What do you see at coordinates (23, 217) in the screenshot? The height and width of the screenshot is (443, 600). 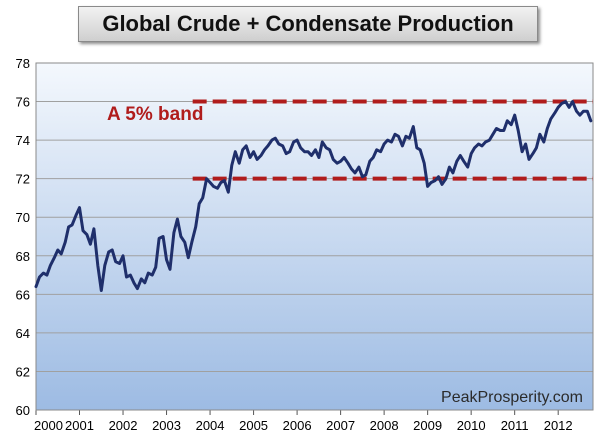 I see `y-tick-70: 70` at bounding box center [23, 217].